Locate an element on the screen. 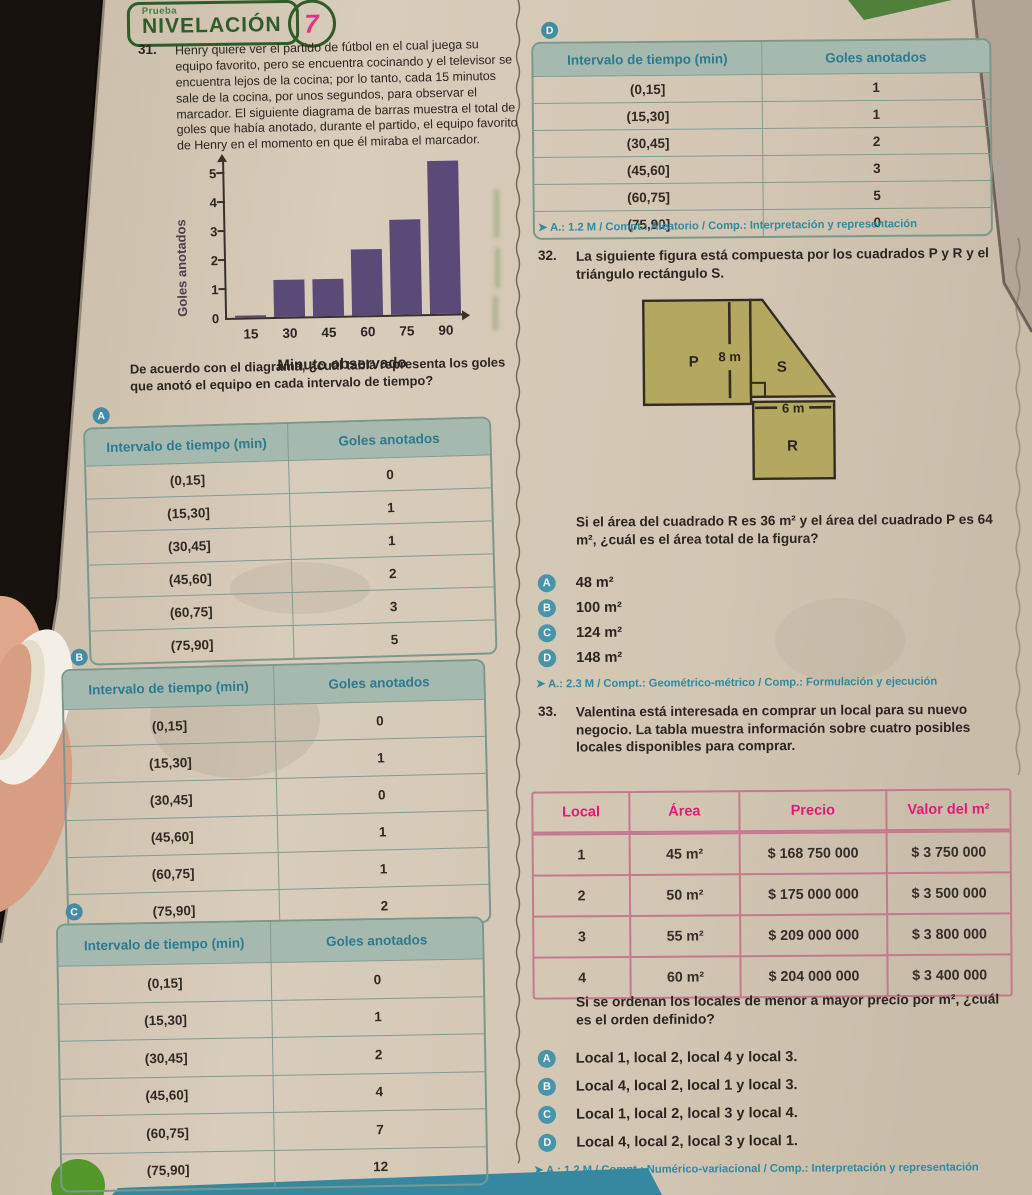 Image resolution: width=1032 pixels, height=1195 pixels. thumb is located at coordinates (36, 755).